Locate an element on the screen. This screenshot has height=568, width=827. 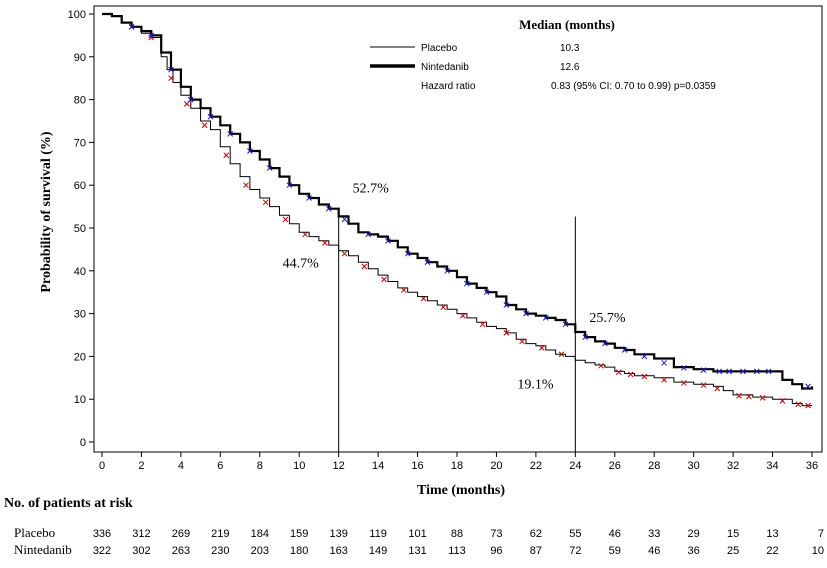
at-risk-nintedanib-14: 149 is located at coordinates (378, 551).